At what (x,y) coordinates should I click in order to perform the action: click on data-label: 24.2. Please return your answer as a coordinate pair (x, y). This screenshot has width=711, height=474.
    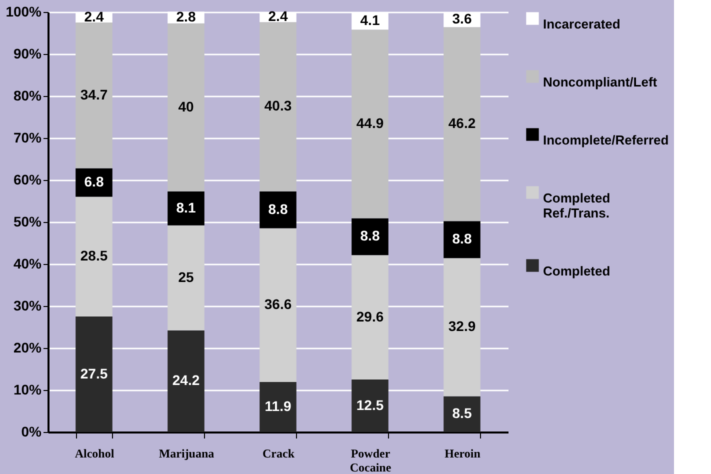
    Looking at the image, I should click on (186, 380).